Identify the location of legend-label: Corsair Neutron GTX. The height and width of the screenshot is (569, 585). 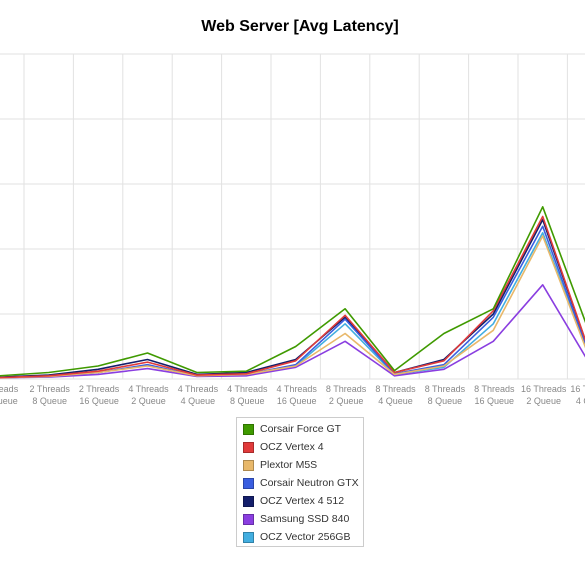
(309, 483).